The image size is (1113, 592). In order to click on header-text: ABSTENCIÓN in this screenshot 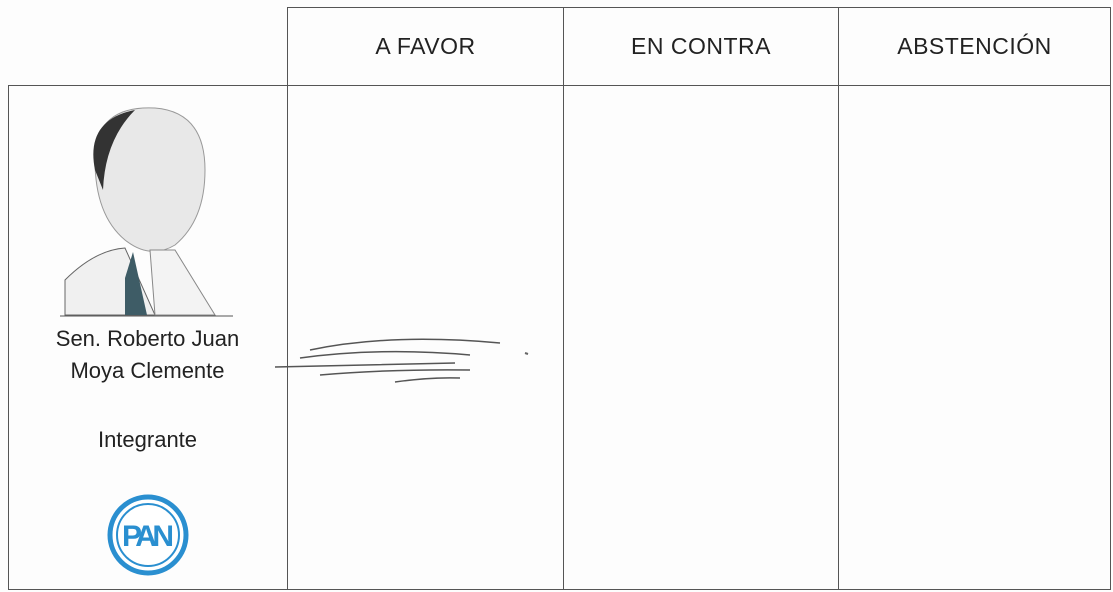, I will do `click(974, 46)`.